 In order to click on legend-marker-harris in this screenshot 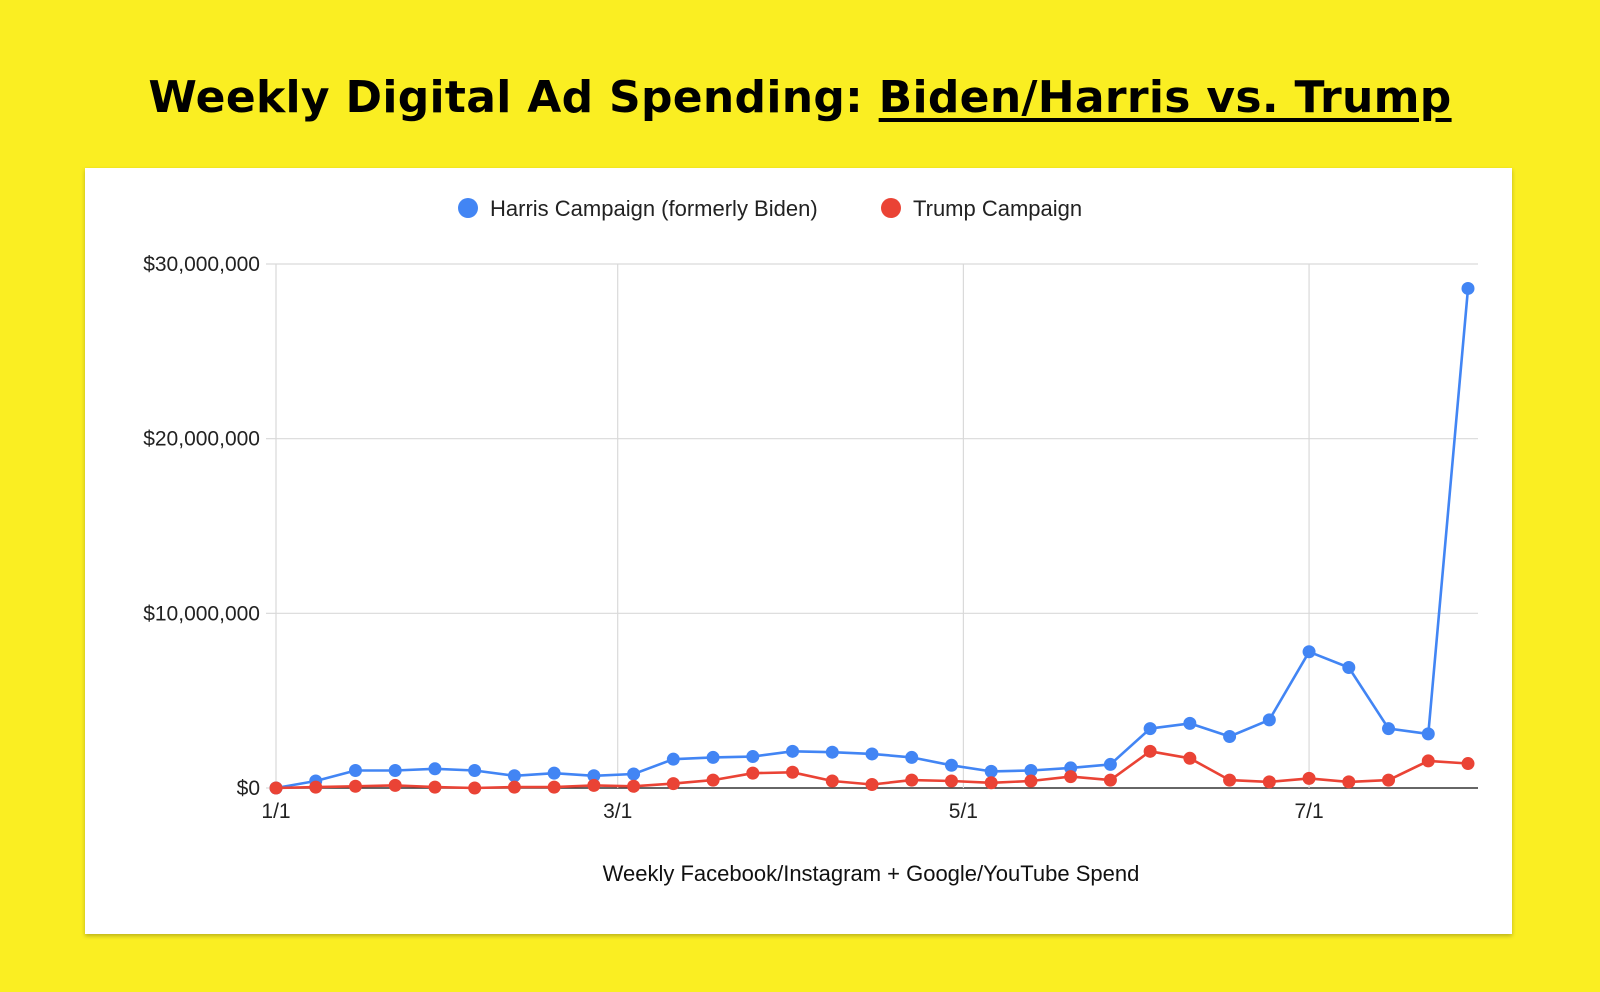, I will do `click(468, 208)`.